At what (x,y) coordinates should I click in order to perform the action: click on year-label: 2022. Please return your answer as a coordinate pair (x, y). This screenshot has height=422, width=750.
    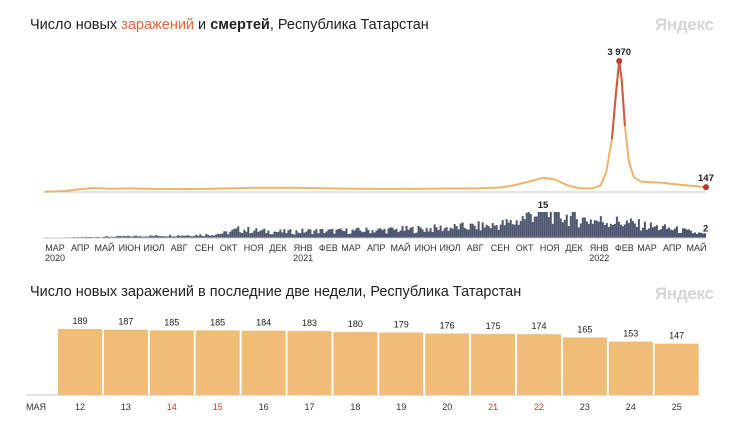
    Looking at the image, I should click on (599, 258).